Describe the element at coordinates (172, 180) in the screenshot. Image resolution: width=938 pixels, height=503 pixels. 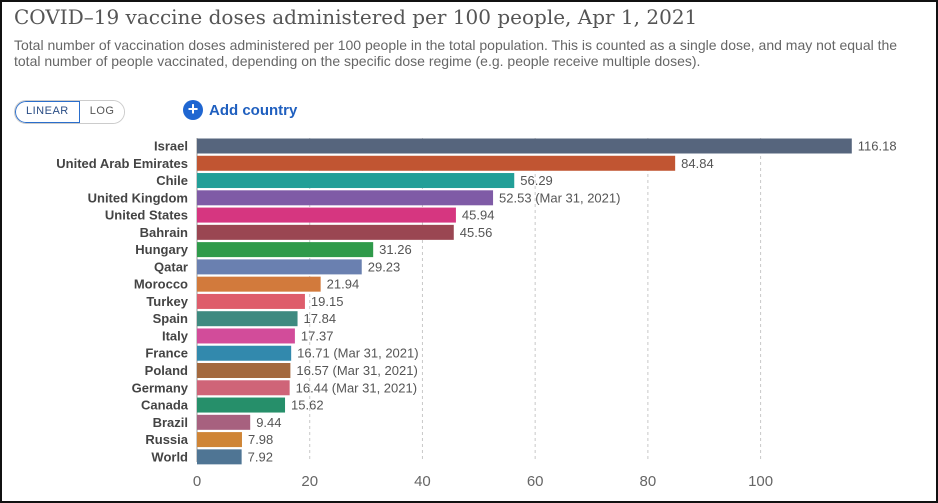
I see `category-label: Chile` at that location.